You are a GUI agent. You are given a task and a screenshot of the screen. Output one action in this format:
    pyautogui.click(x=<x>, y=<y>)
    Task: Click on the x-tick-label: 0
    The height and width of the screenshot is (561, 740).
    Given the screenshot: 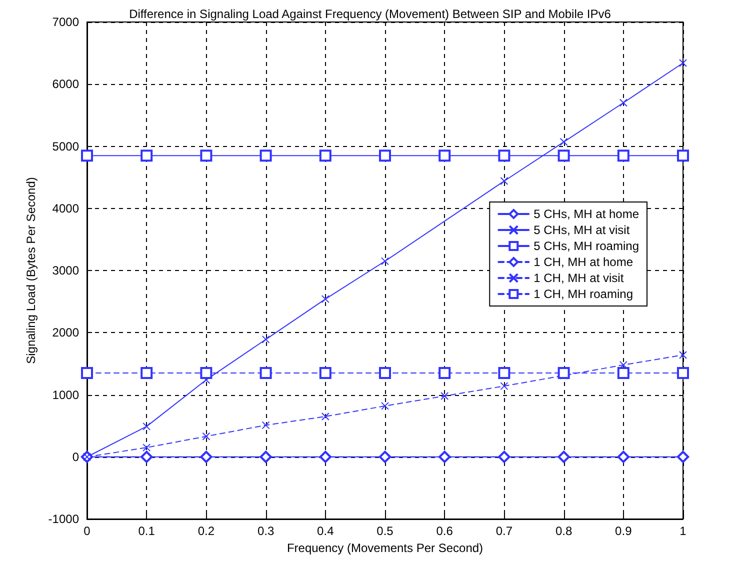 What is the action you would take?
    pyautogui.click(x=87, y=531)
    